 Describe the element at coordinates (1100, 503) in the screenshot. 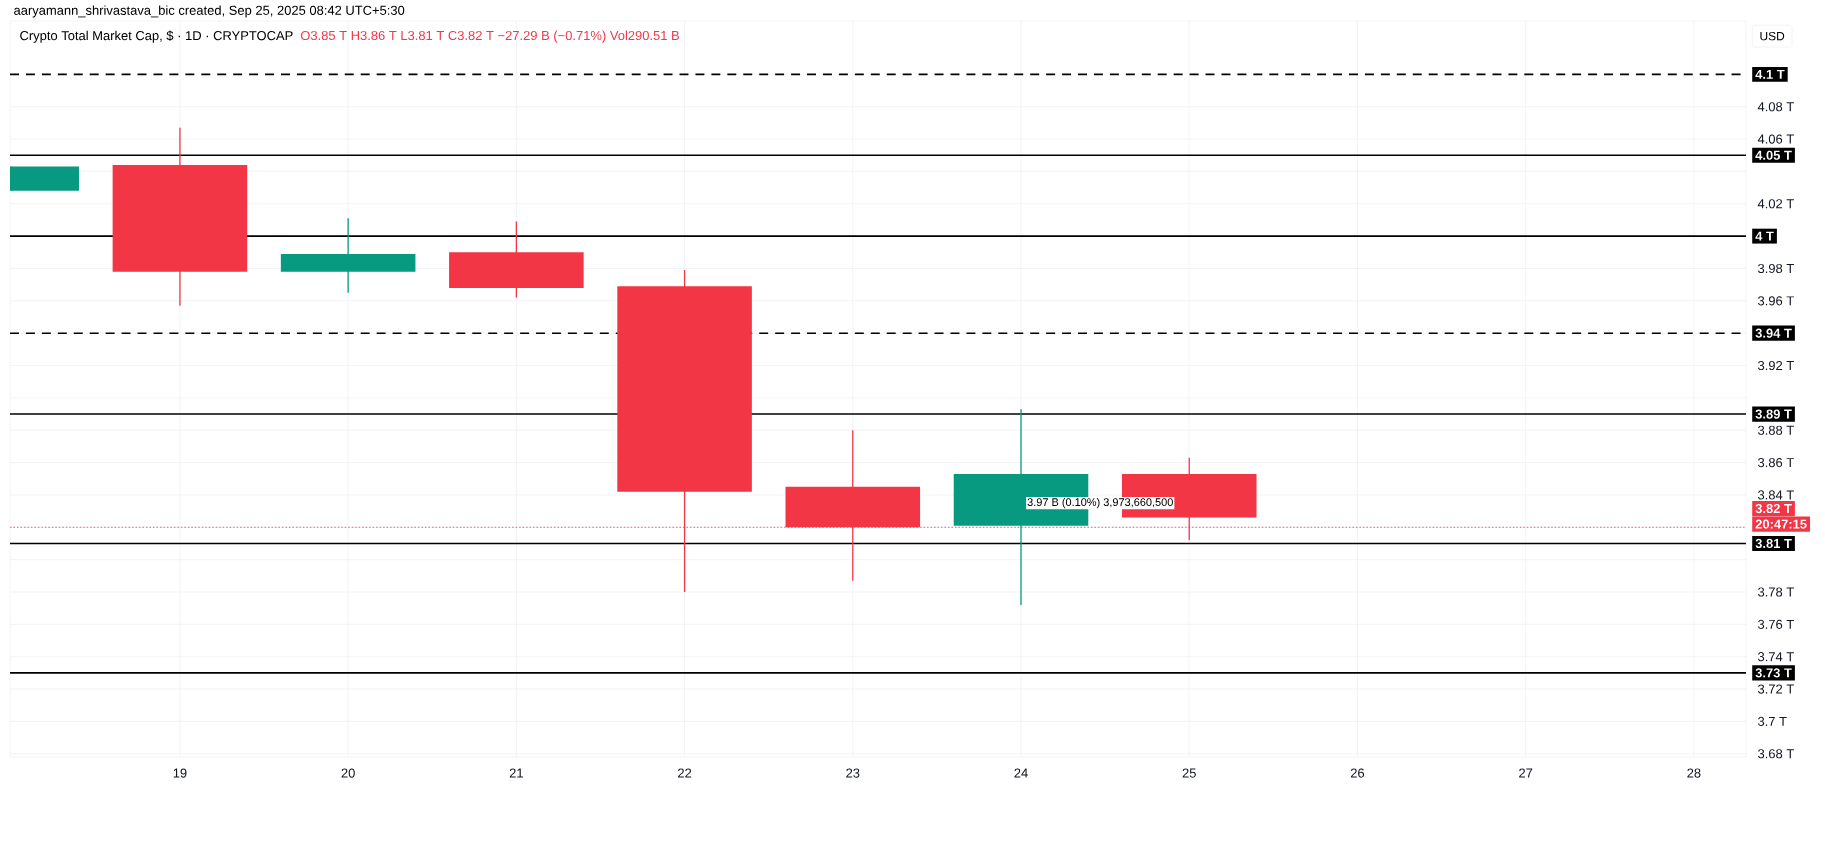

I see `annotation: 3.97 B (0.10%) 3,973,660,500` at that location.